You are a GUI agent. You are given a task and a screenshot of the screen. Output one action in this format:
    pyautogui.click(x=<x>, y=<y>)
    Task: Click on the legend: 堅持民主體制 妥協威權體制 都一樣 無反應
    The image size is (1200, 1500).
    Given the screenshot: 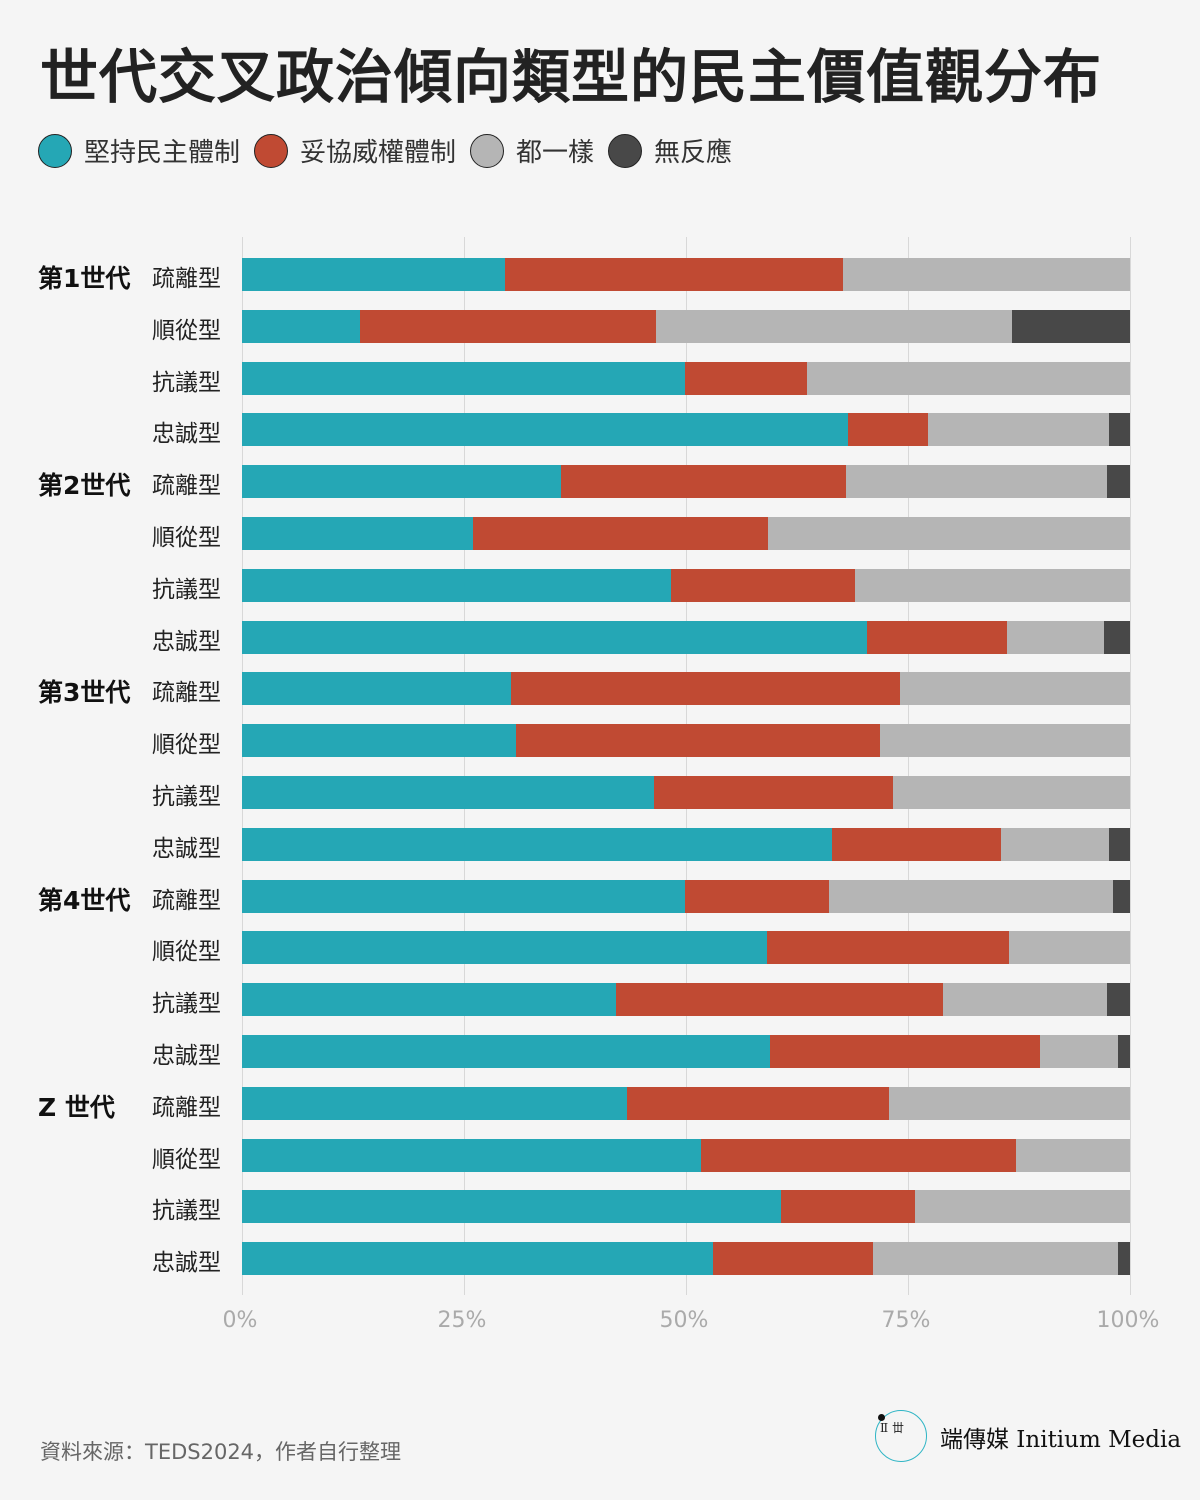 What is the action you would take?
    pyautogui.click(x=392, y=150)
    